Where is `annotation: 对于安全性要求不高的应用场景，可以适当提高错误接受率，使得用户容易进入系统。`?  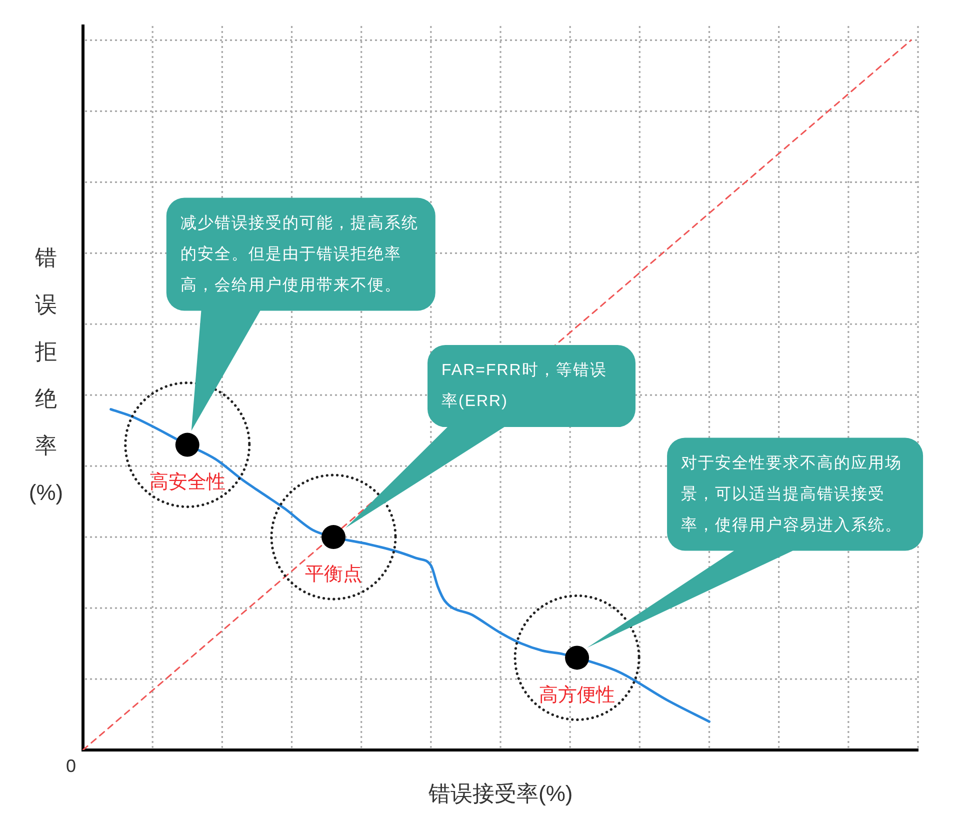
annotation: 对于安全性要求不高的应用场景，可以适当提高错误接受率，使得用户容易进入系统。 is located at coordinates (792, 495).